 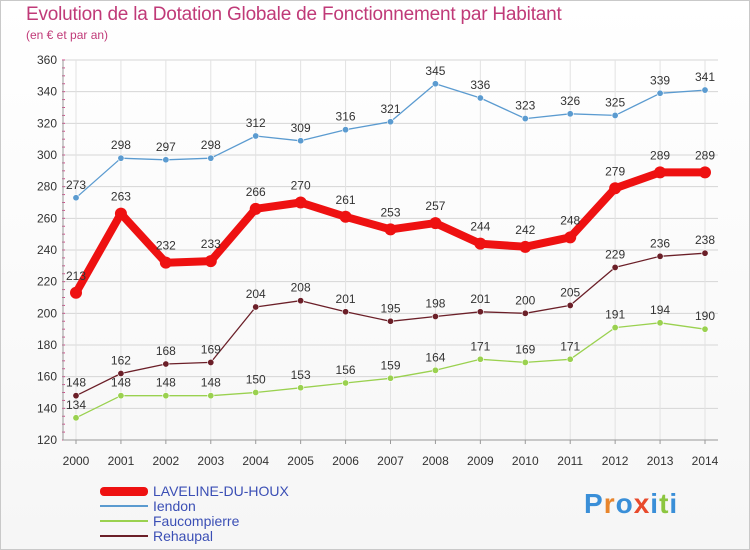 What do you see at coordinates (76, 405) in the screenshot?
I see `data-label-faucompierre-2000: 134` at bounding box center [76, 405].